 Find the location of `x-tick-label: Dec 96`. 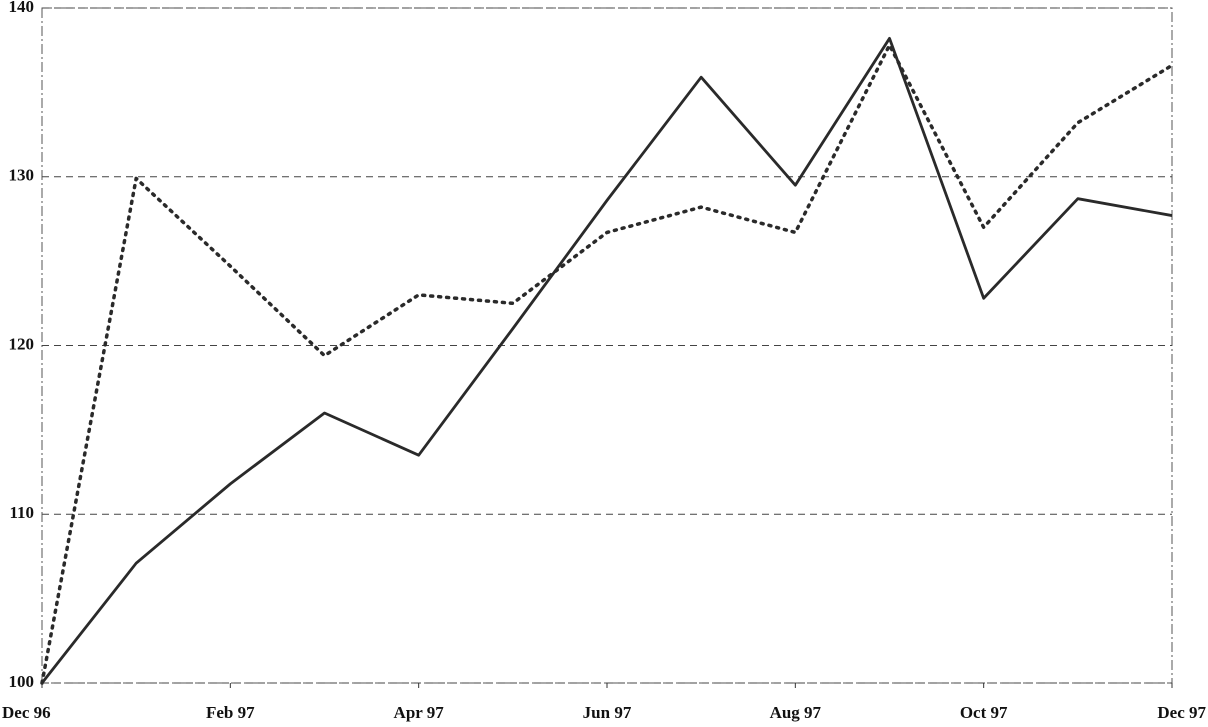

x-tick-label: Dec 96 is located at coordinates (26, 712).